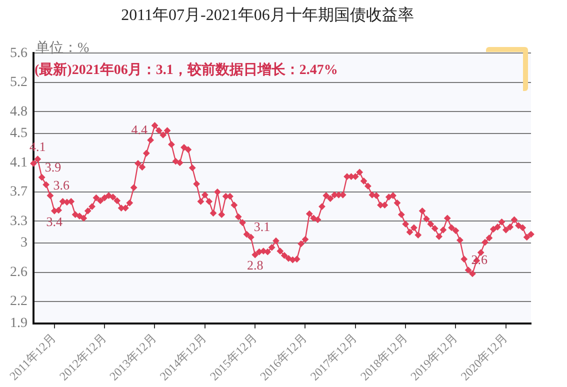 This screenshot has width=567, height=387. I want to click on y-tick-label: 2.6, so click(19, 272).